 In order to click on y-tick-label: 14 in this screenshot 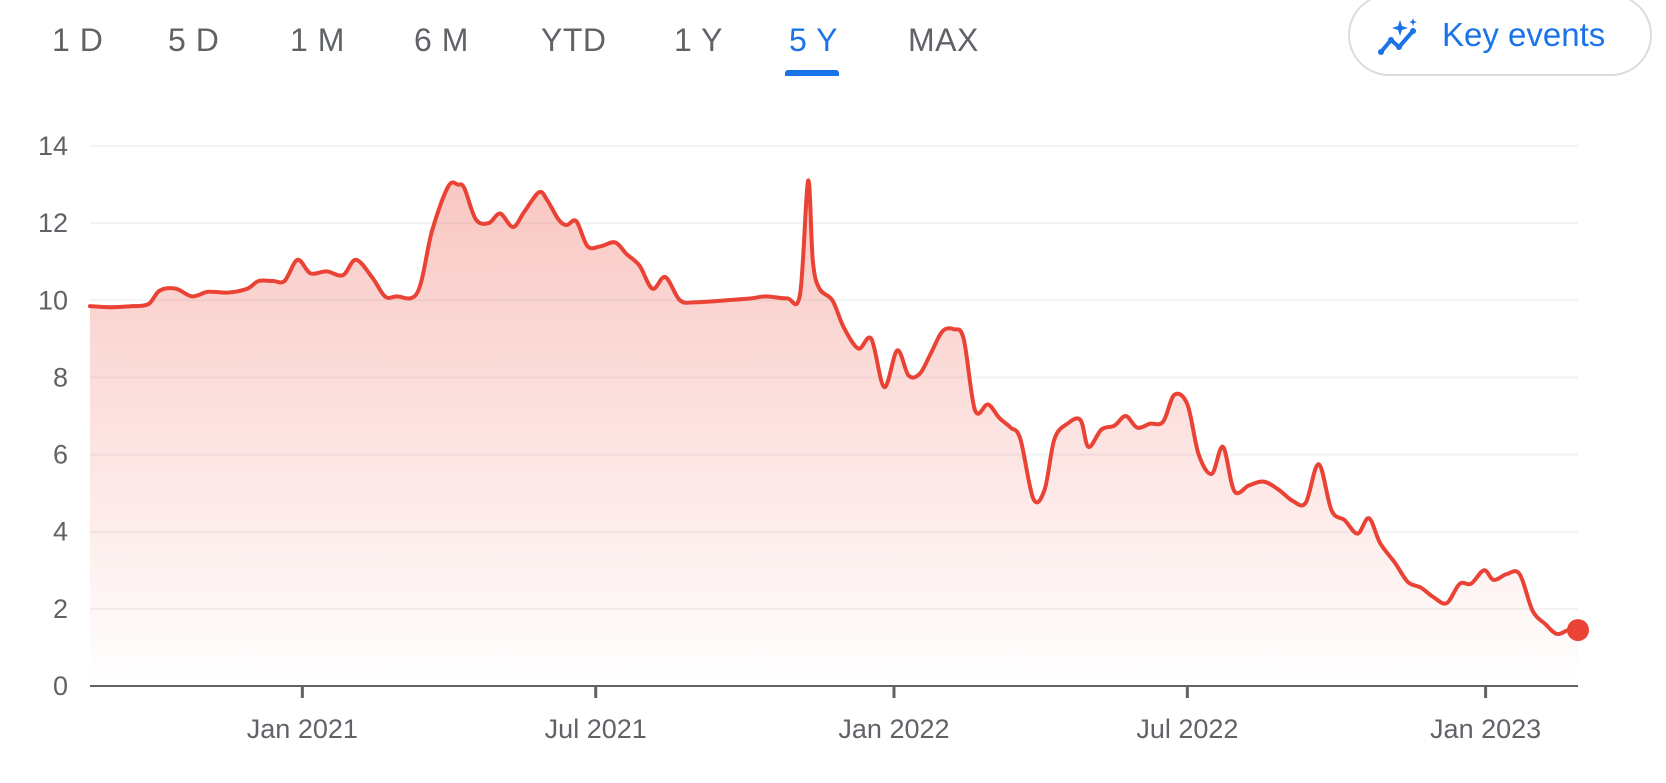, I will do `click(53, 146)`.